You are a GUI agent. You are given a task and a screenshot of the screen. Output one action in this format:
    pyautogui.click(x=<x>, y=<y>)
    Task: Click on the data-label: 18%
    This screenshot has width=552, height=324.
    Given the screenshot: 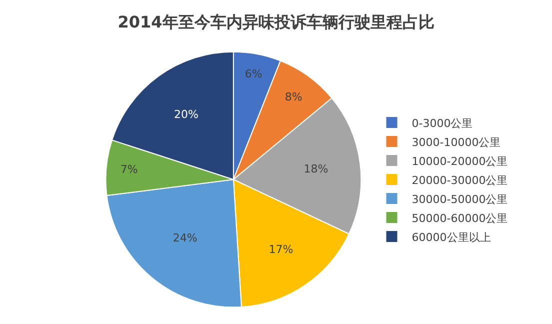 What is the action you would take?
    pyautogui.click(x=316, y=169)
    